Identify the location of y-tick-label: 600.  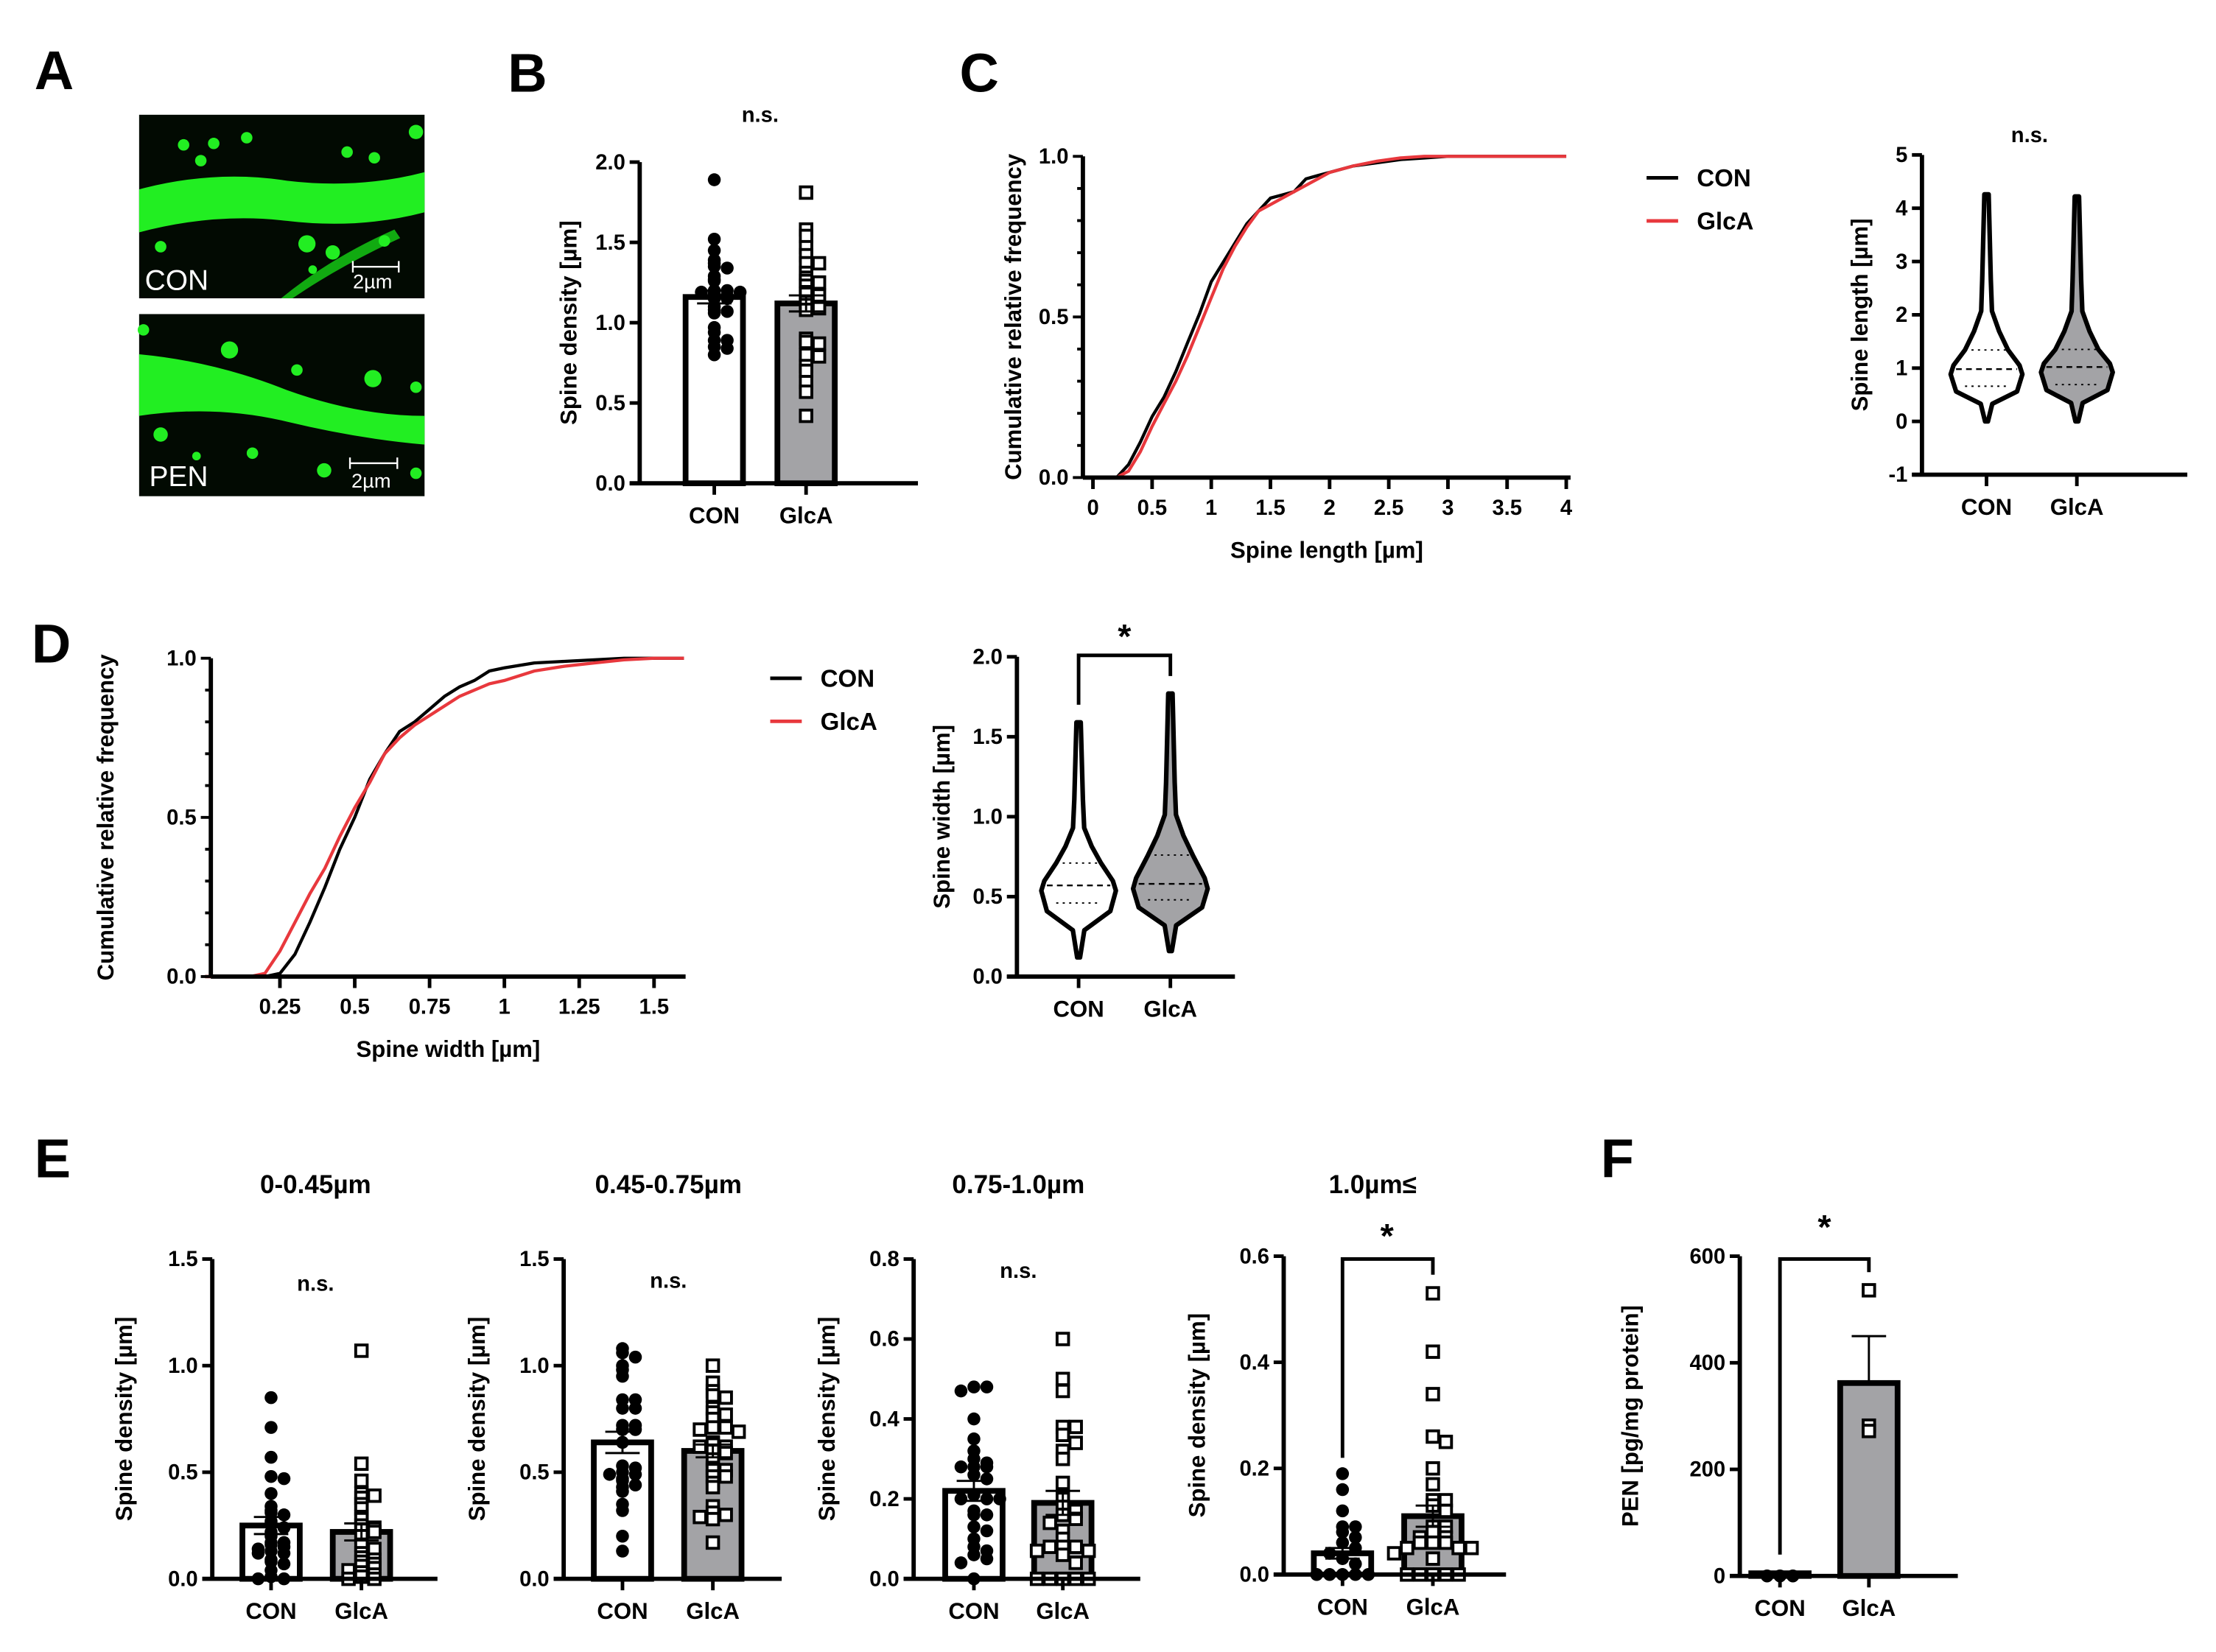
(1707, 1256).